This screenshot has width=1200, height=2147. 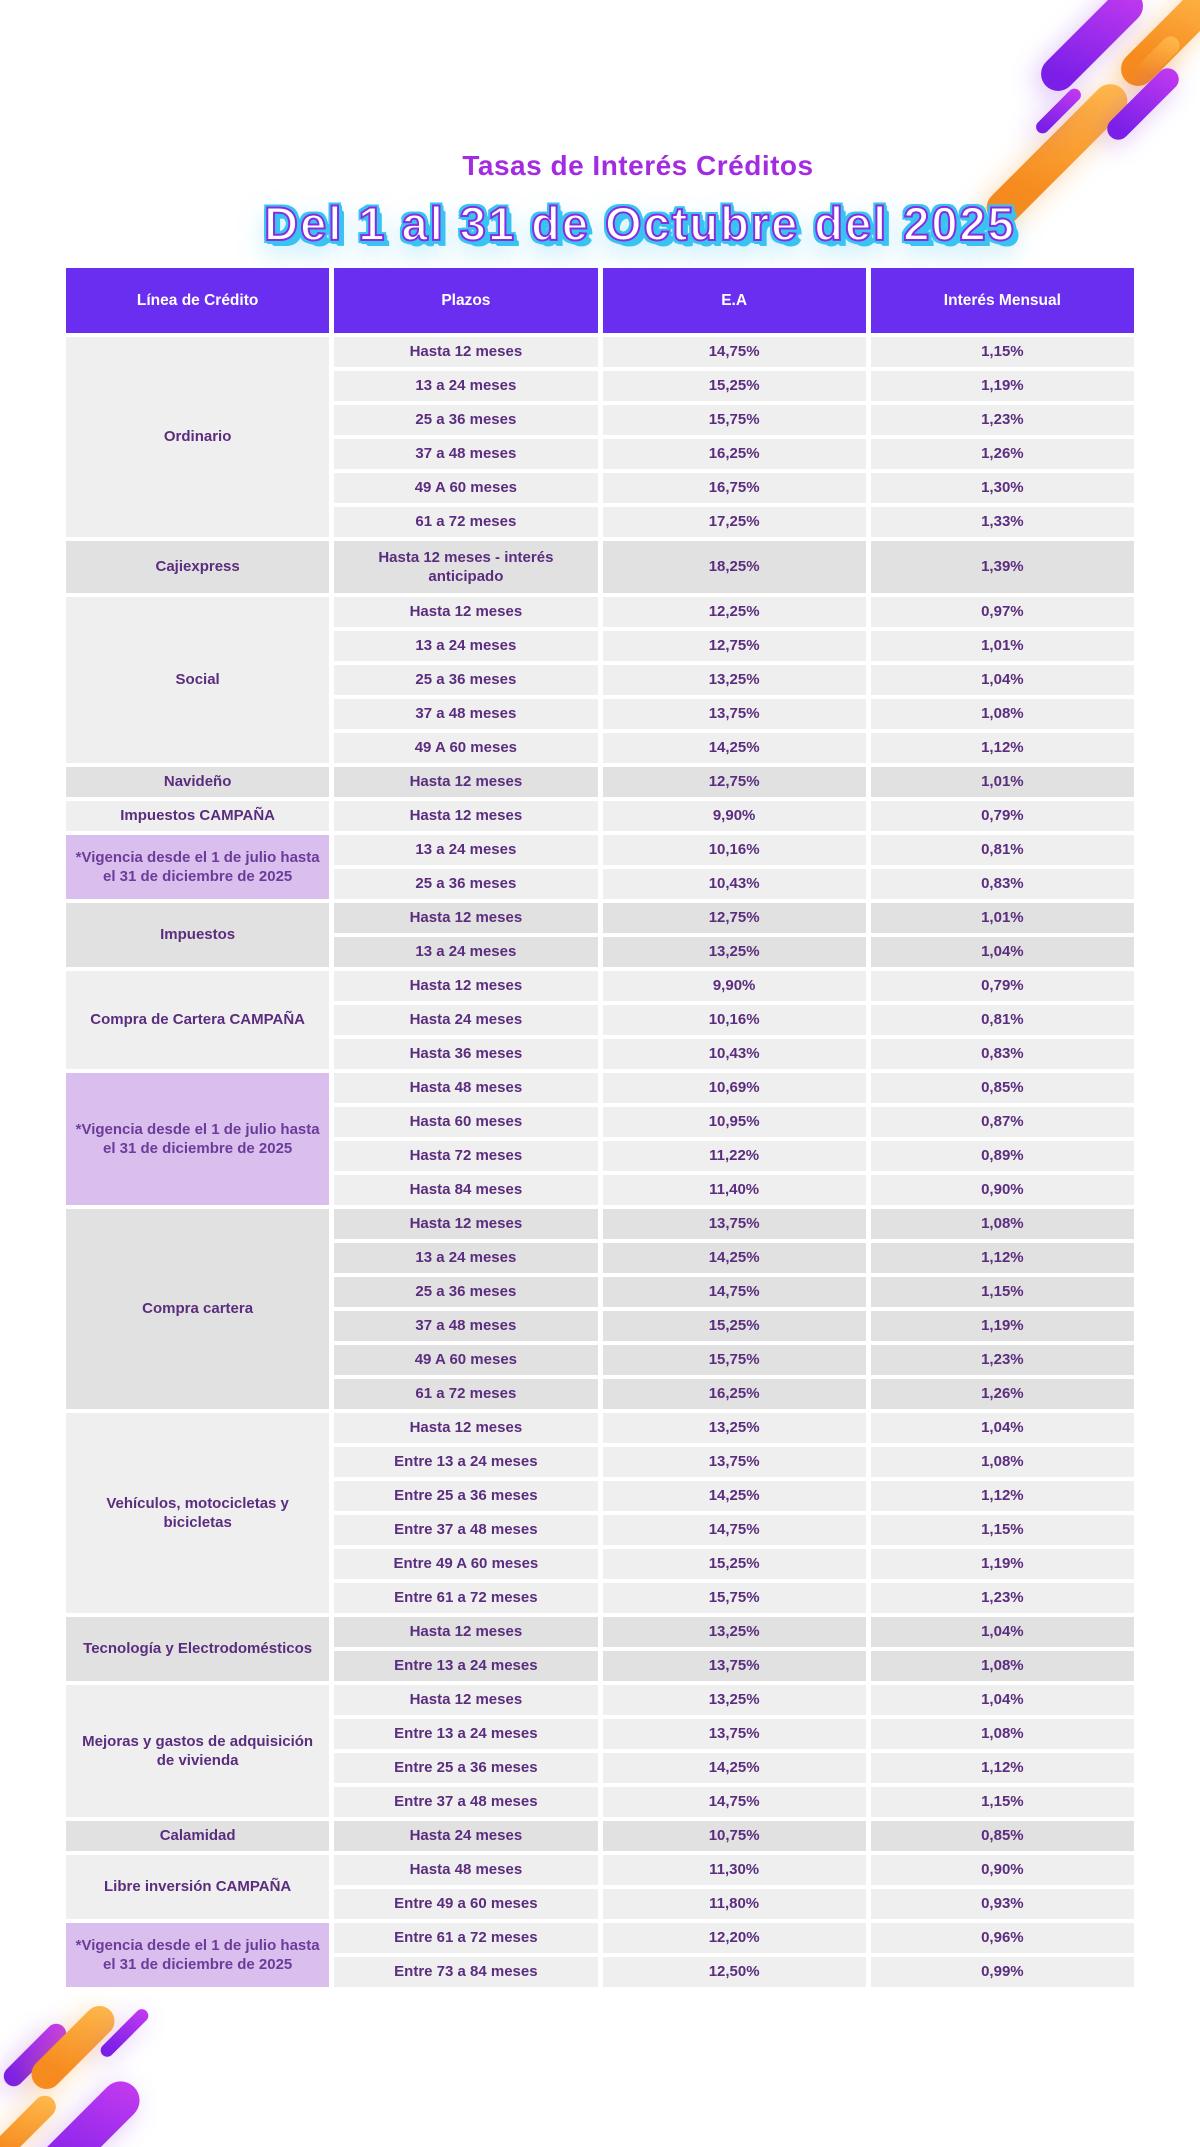 I want to click on credit-line-label: Social, so click(x=198, y=680).